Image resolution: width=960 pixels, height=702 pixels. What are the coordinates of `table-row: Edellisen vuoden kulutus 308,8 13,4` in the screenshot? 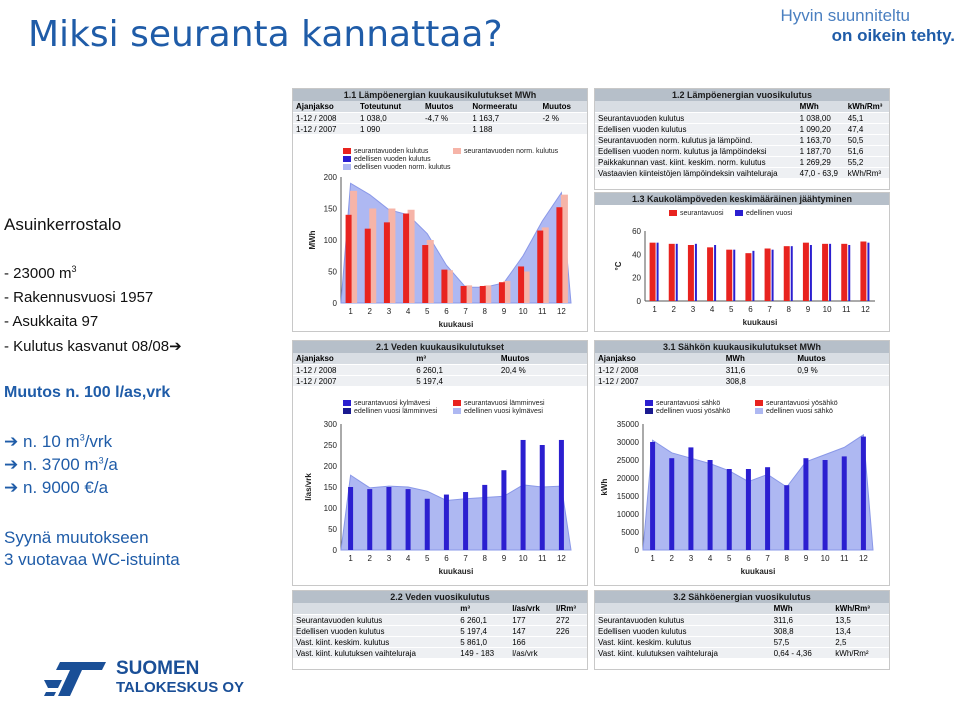 It's located at (742, 631).